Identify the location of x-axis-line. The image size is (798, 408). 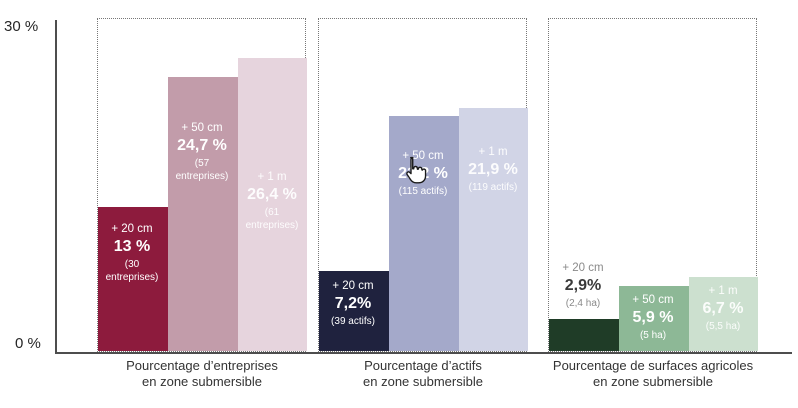
(423, 353).